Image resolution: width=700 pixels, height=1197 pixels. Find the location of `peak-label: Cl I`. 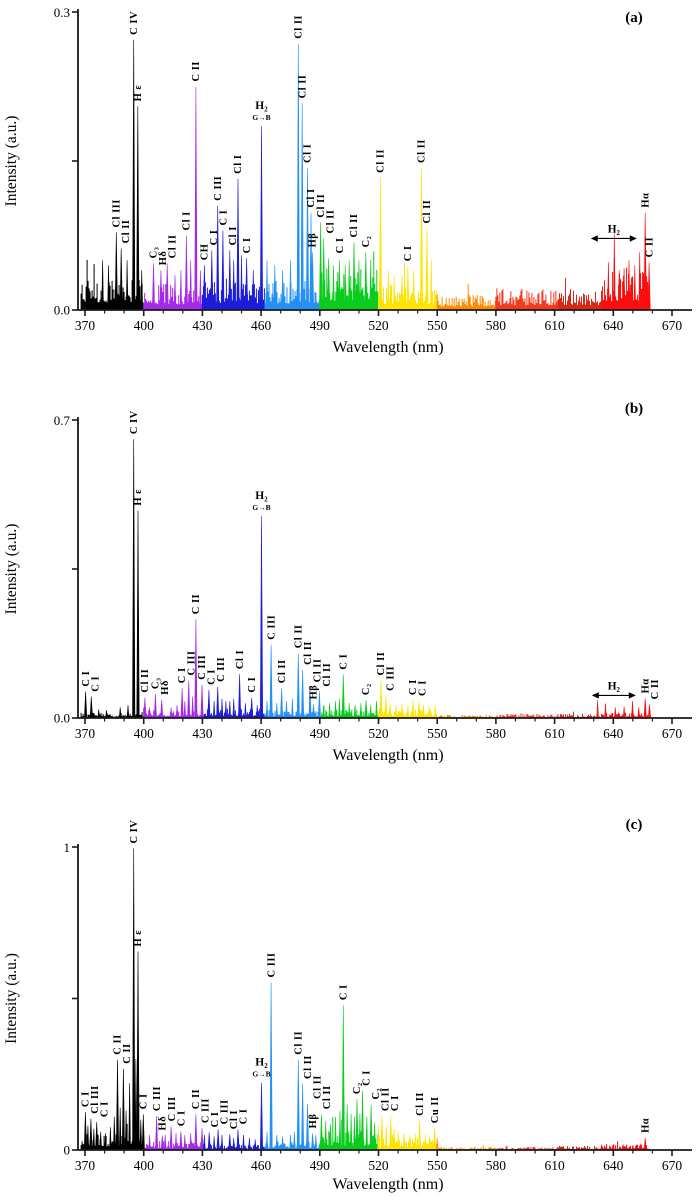

peak-label: Cl I is located at coordinates (234, 1119).